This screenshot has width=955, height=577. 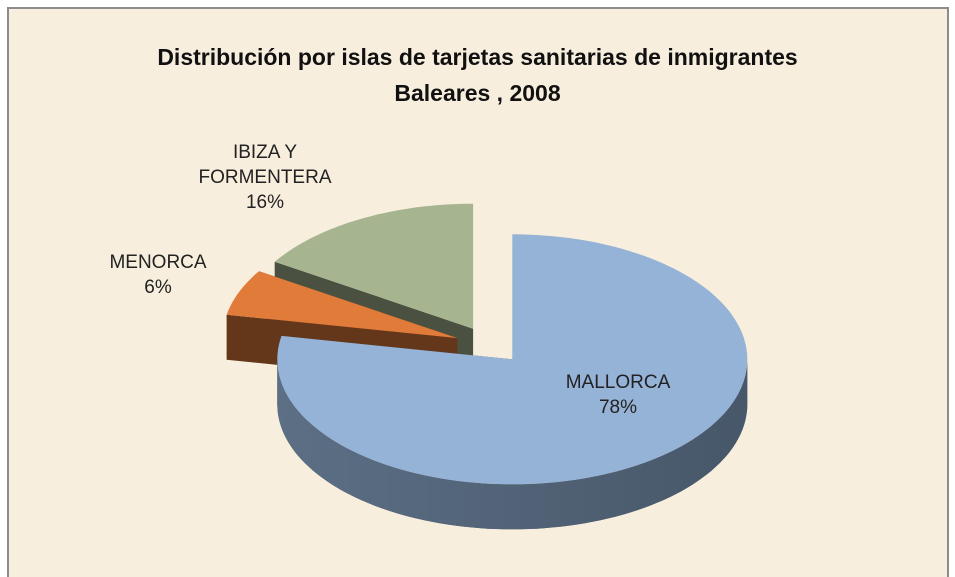 What do you see at coordinates (158, 275) in the screenshot?
I see `data-label: MENORCA 6%` at bounding box center [158, 275].